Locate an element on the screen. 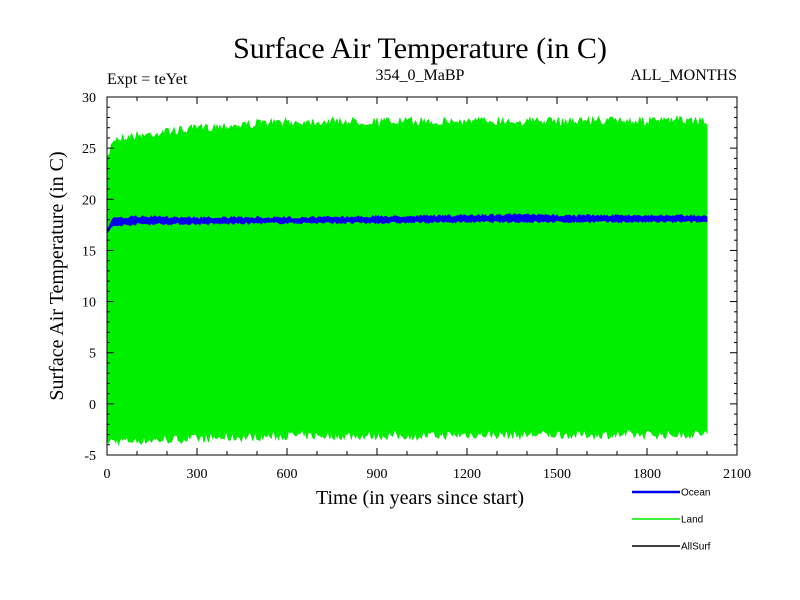 The width and height of the screenshot is (800, 600). x-tick-label: 900 is located at coordinates (377, 474).